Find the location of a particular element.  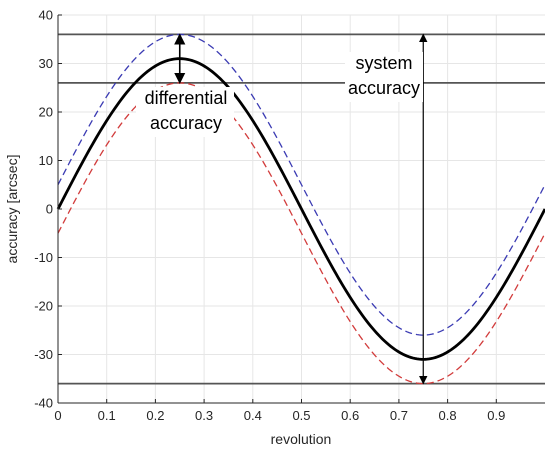

differential-label-bg is located at coordinates (185, 112).